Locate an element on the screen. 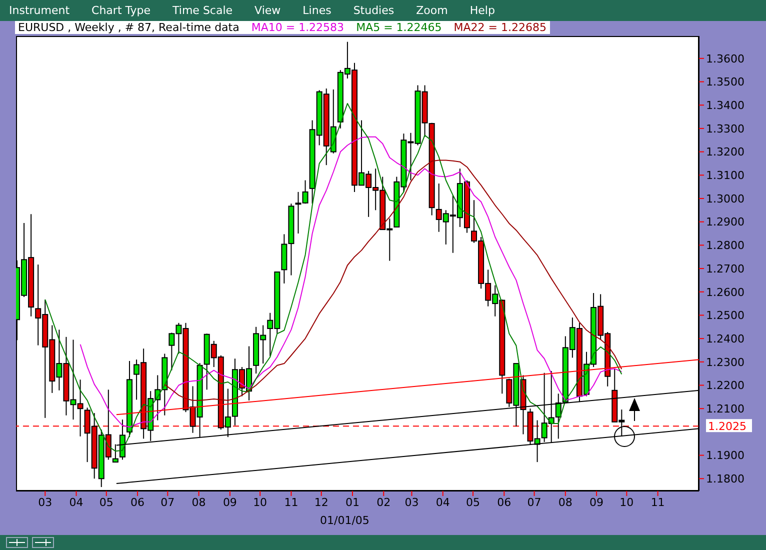 Image resolution: width=766 pixels, height=550 pixels. y-tick-label: 1.2200 is located at coordinates (725, 385).